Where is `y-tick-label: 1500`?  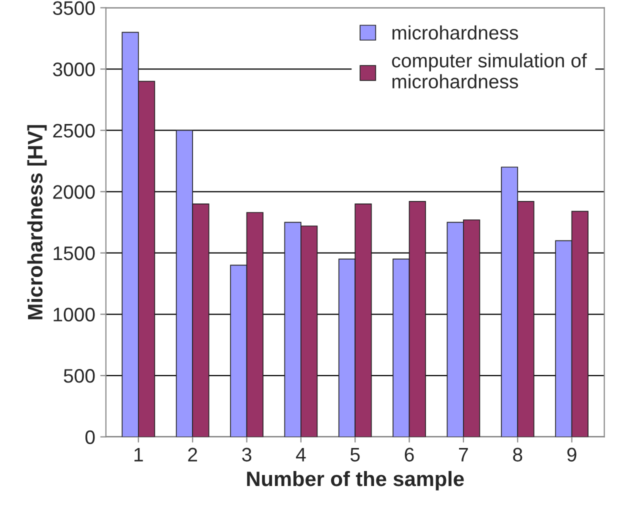 y-tick-label: 1500 is located at coordinates (74, 253).